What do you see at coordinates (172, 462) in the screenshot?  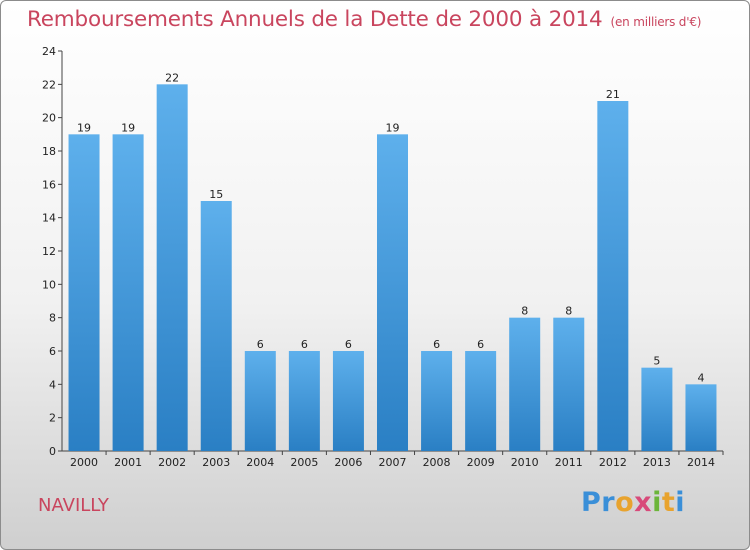 I see `x-tick-label: 2002` at bounding box center [172, 462].